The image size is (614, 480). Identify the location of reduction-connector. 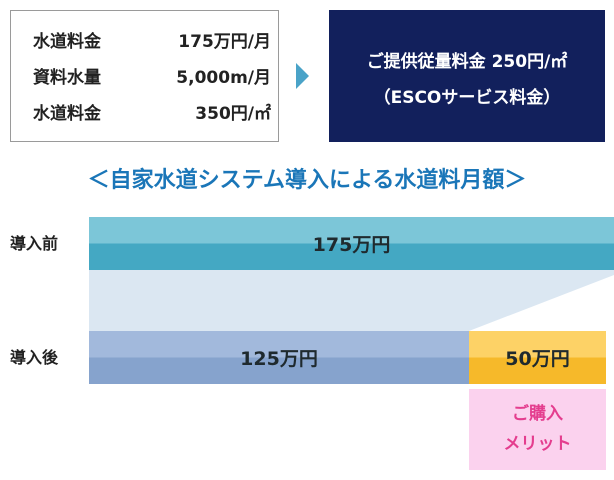
(351, 300).